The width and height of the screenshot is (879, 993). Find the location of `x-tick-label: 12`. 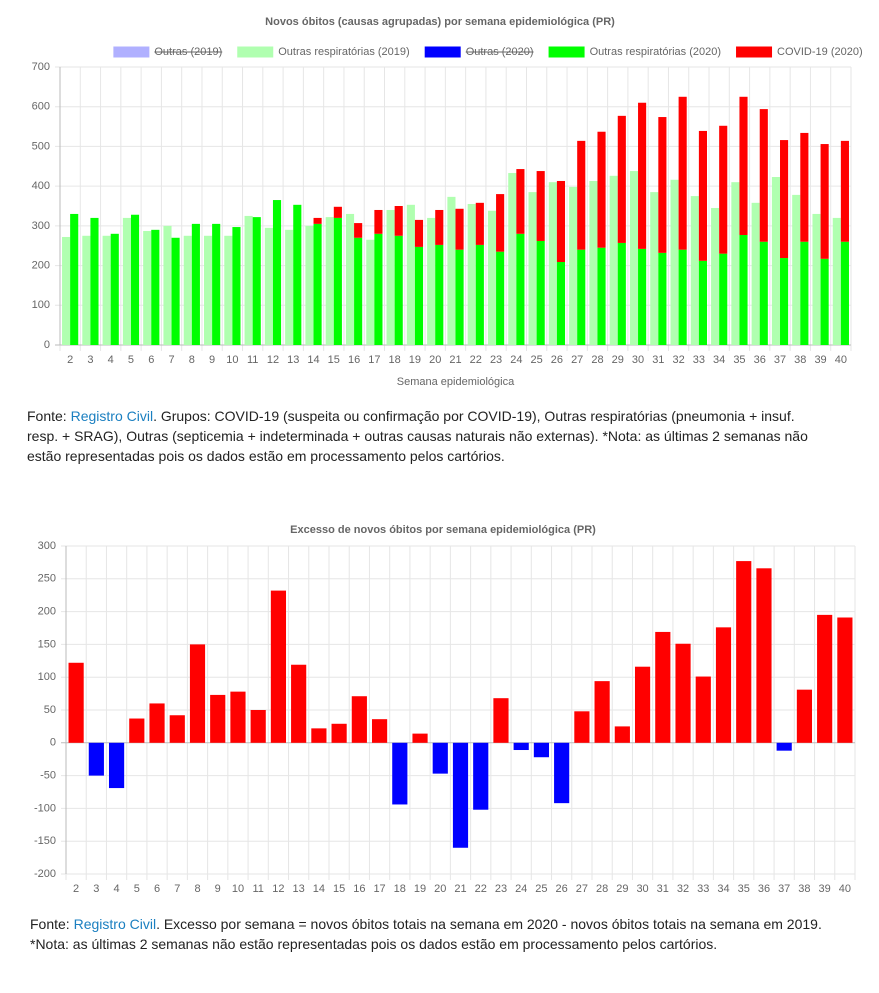

x-tick-label: 12 is located at coordinates (278, 889).